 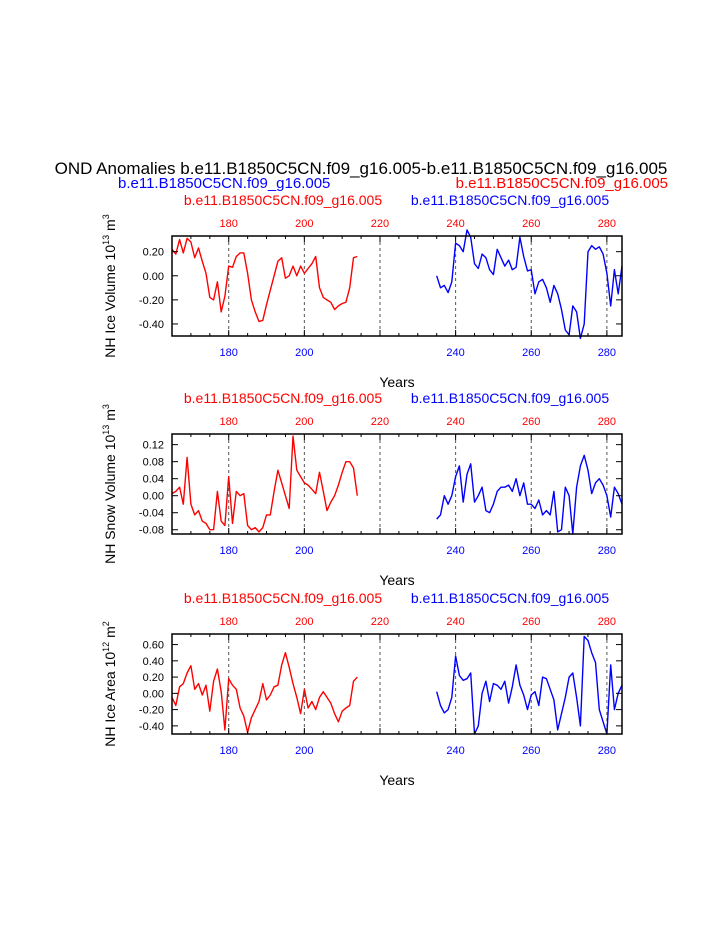 What do you see at coordinates (153, 646) in the screenshot?
I see `y-tick-label: 0.60` at bounding box center [153, 646].